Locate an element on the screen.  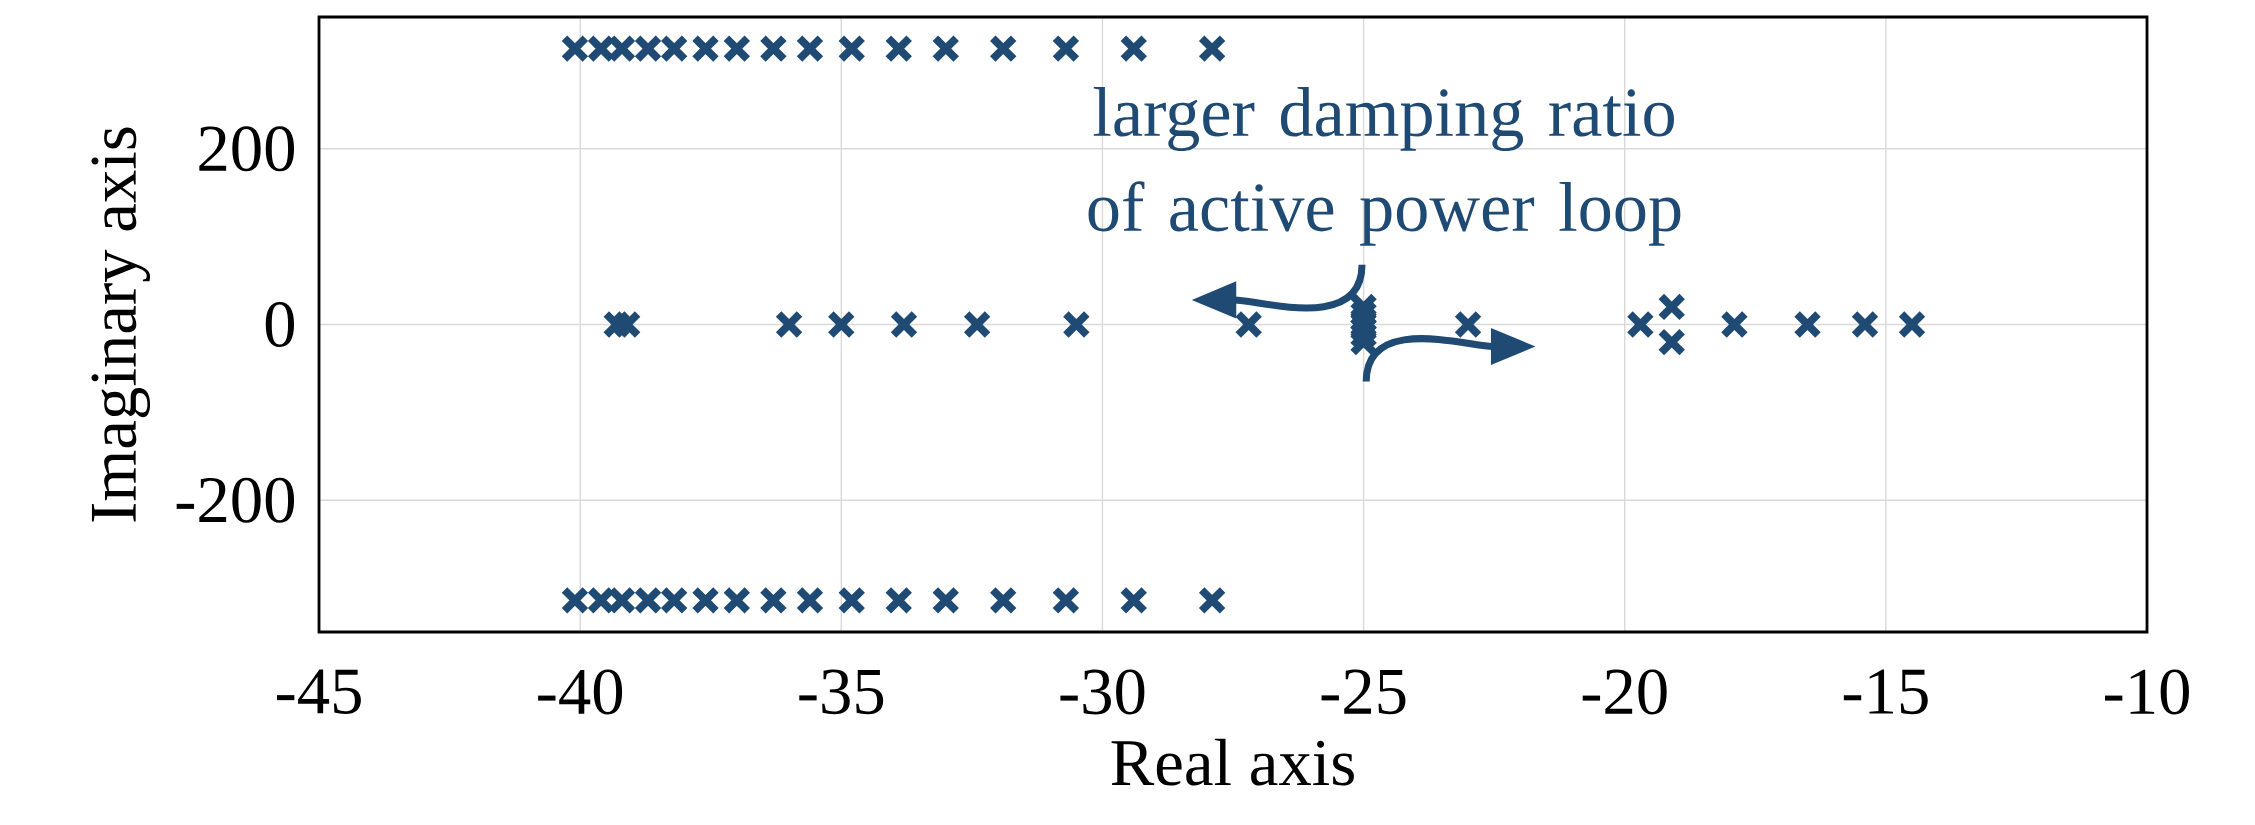
x-axis-title: Real axis is located at coordinates (1232, 762).